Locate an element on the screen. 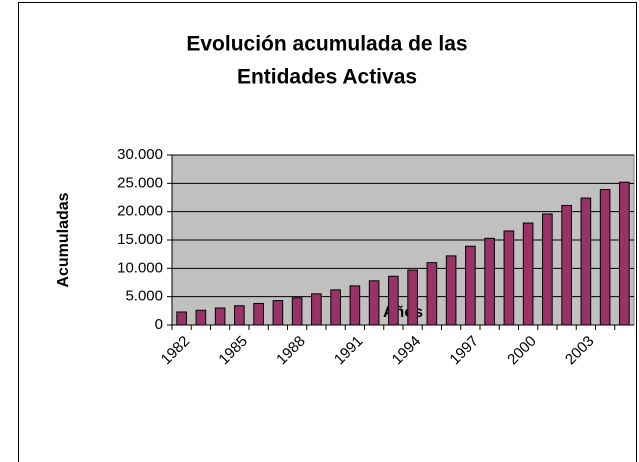 The width and height of the screenshot is (639, 462). y-tick-label: 0 is located at coordinates (159, 324).